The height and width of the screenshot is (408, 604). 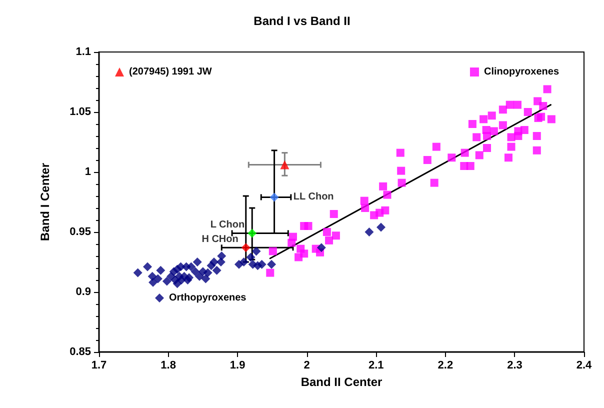 What do you see at coordinates (168, 366) in the screenshot?
I see `x-tick-label: 1.8` at bounding box center [168, 366].